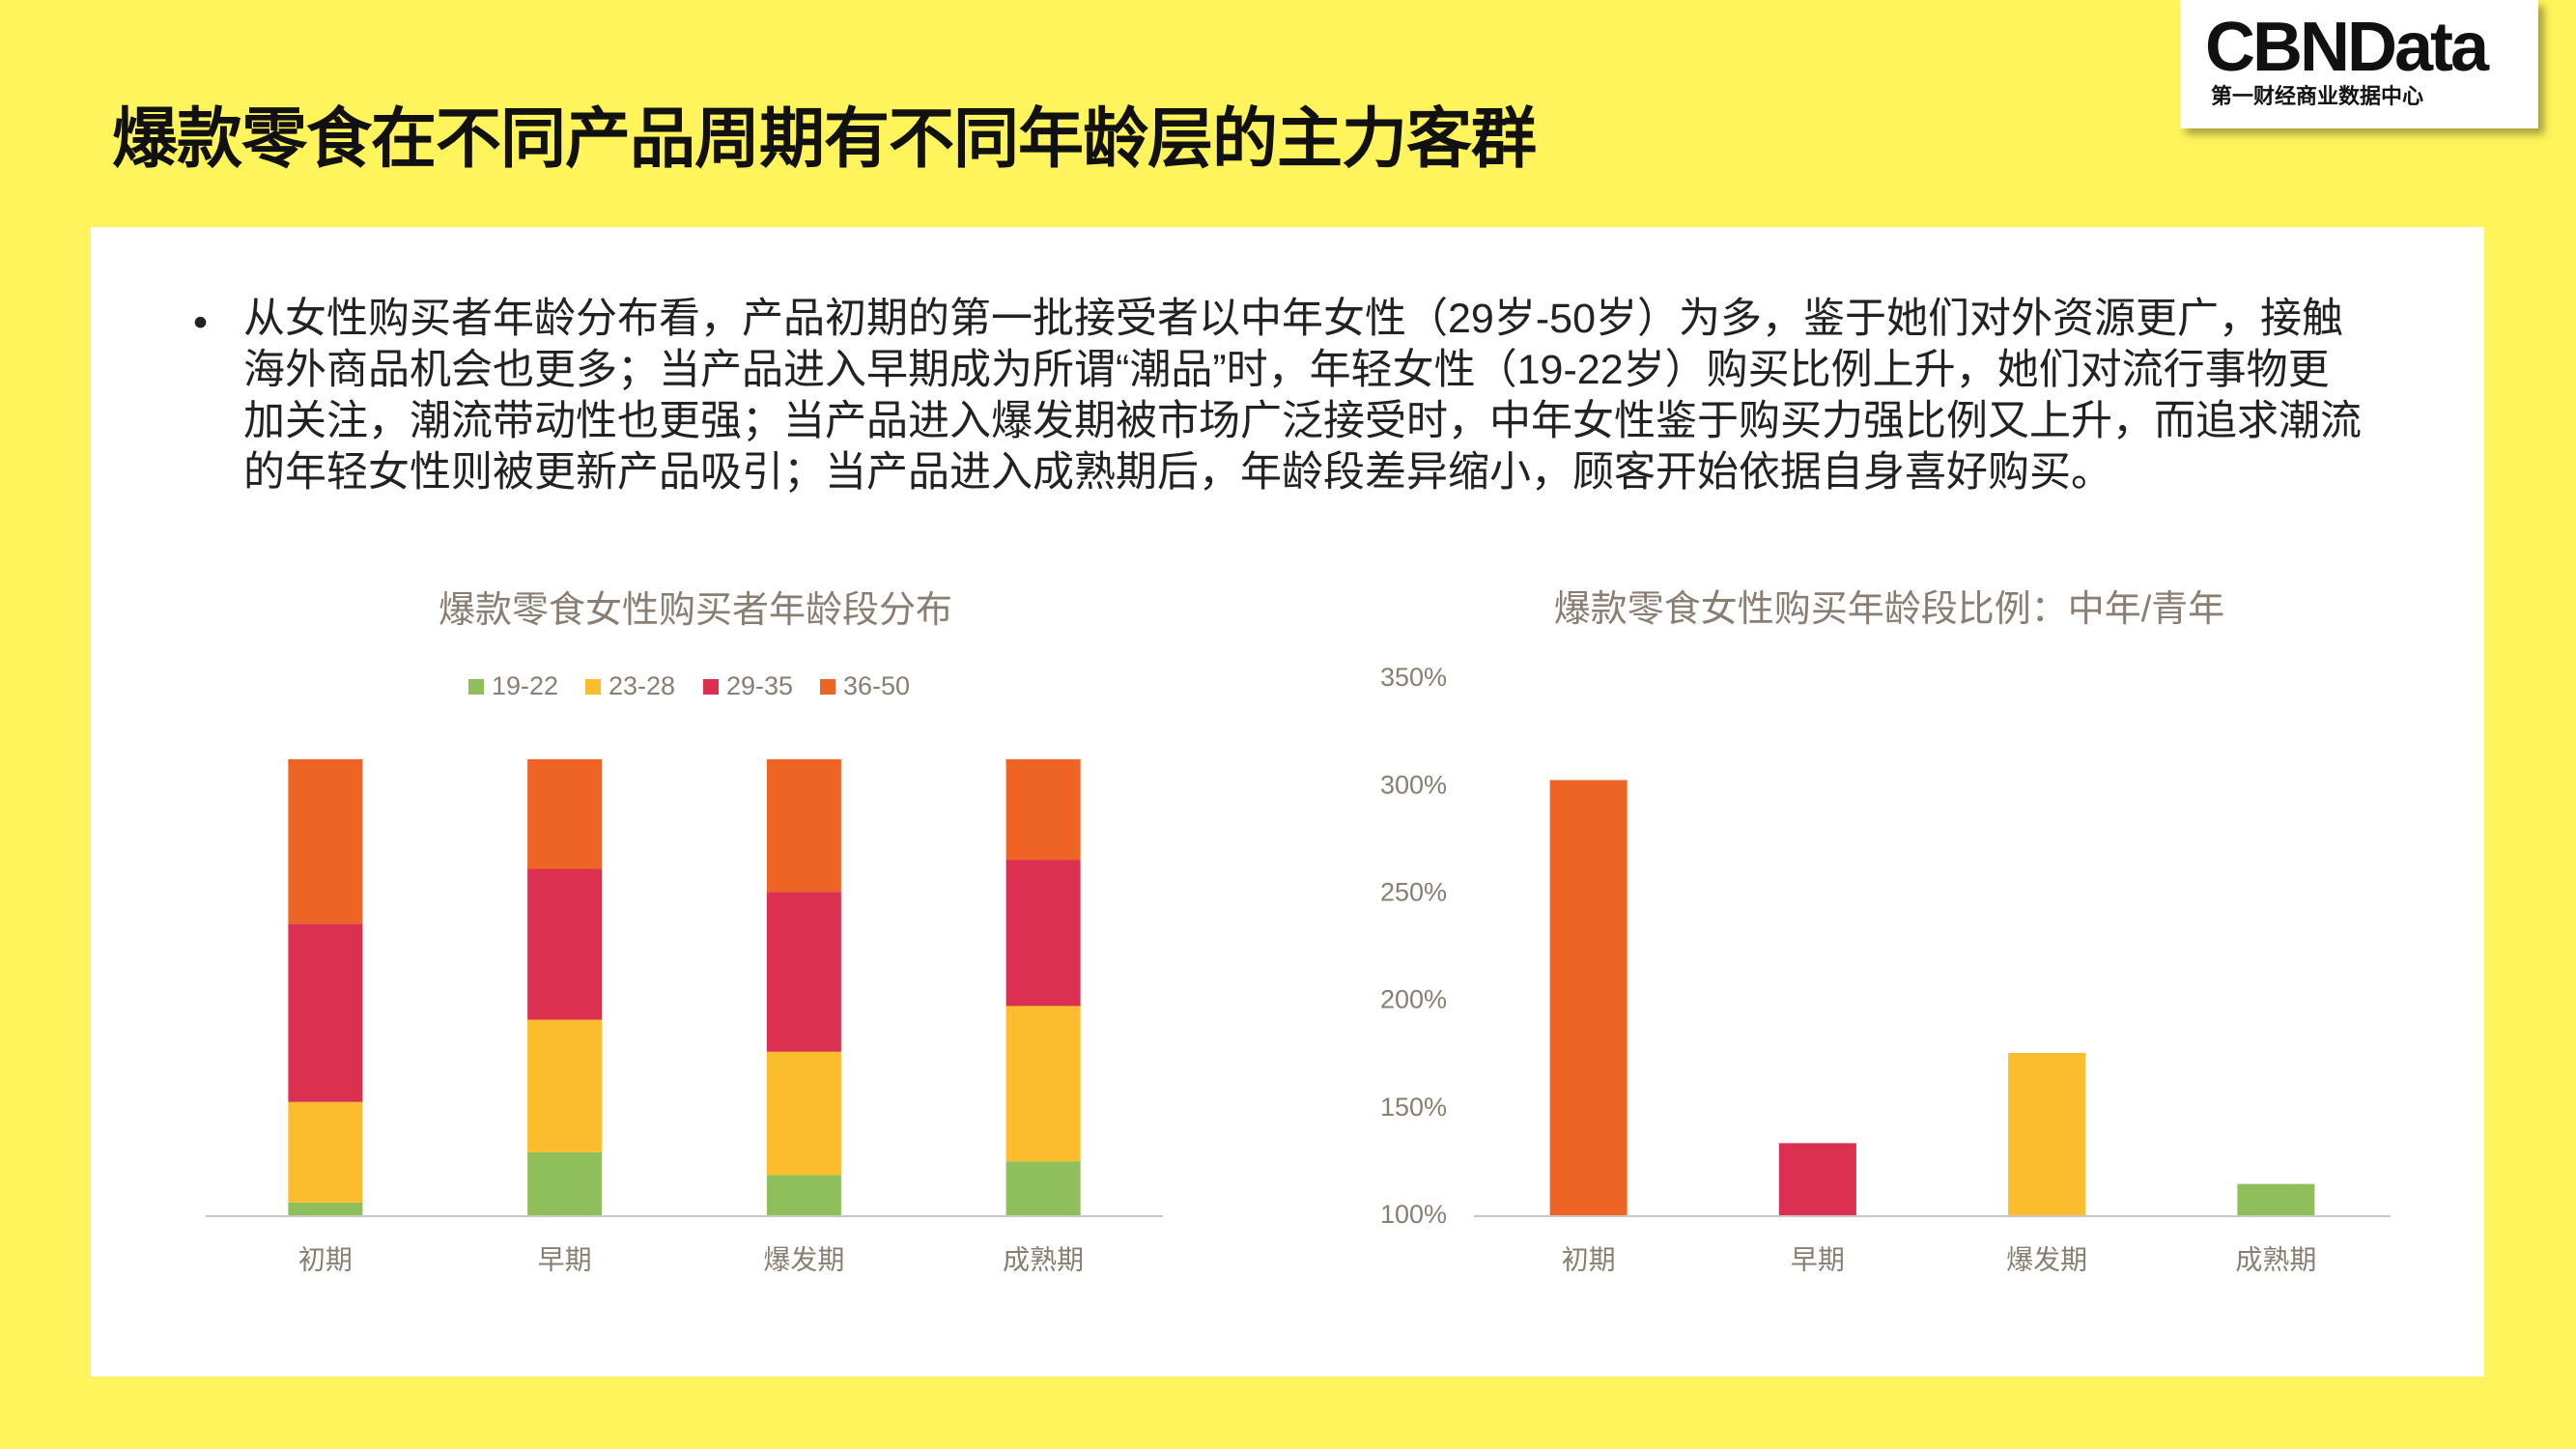 The height and width of the screenshot is (1449, 2576). What do you see at coordinates (1413, 1214) in the screenshot?
I see `y-tick-label: 100%` at bounding box center [1413, 1214].